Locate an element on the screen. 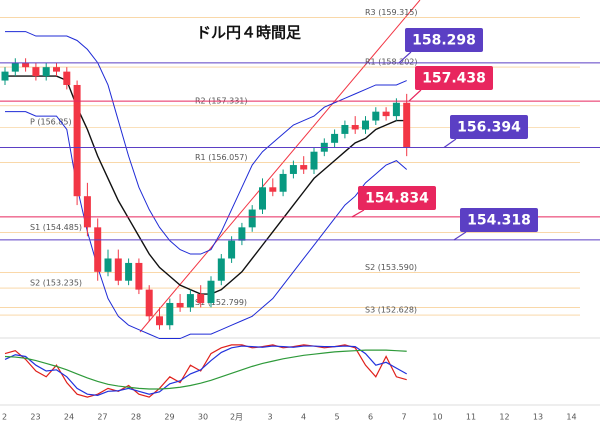 Image resolution: width=600 pixels, height=428 pixels. oscillator-line is located at coordinates (205, 369).